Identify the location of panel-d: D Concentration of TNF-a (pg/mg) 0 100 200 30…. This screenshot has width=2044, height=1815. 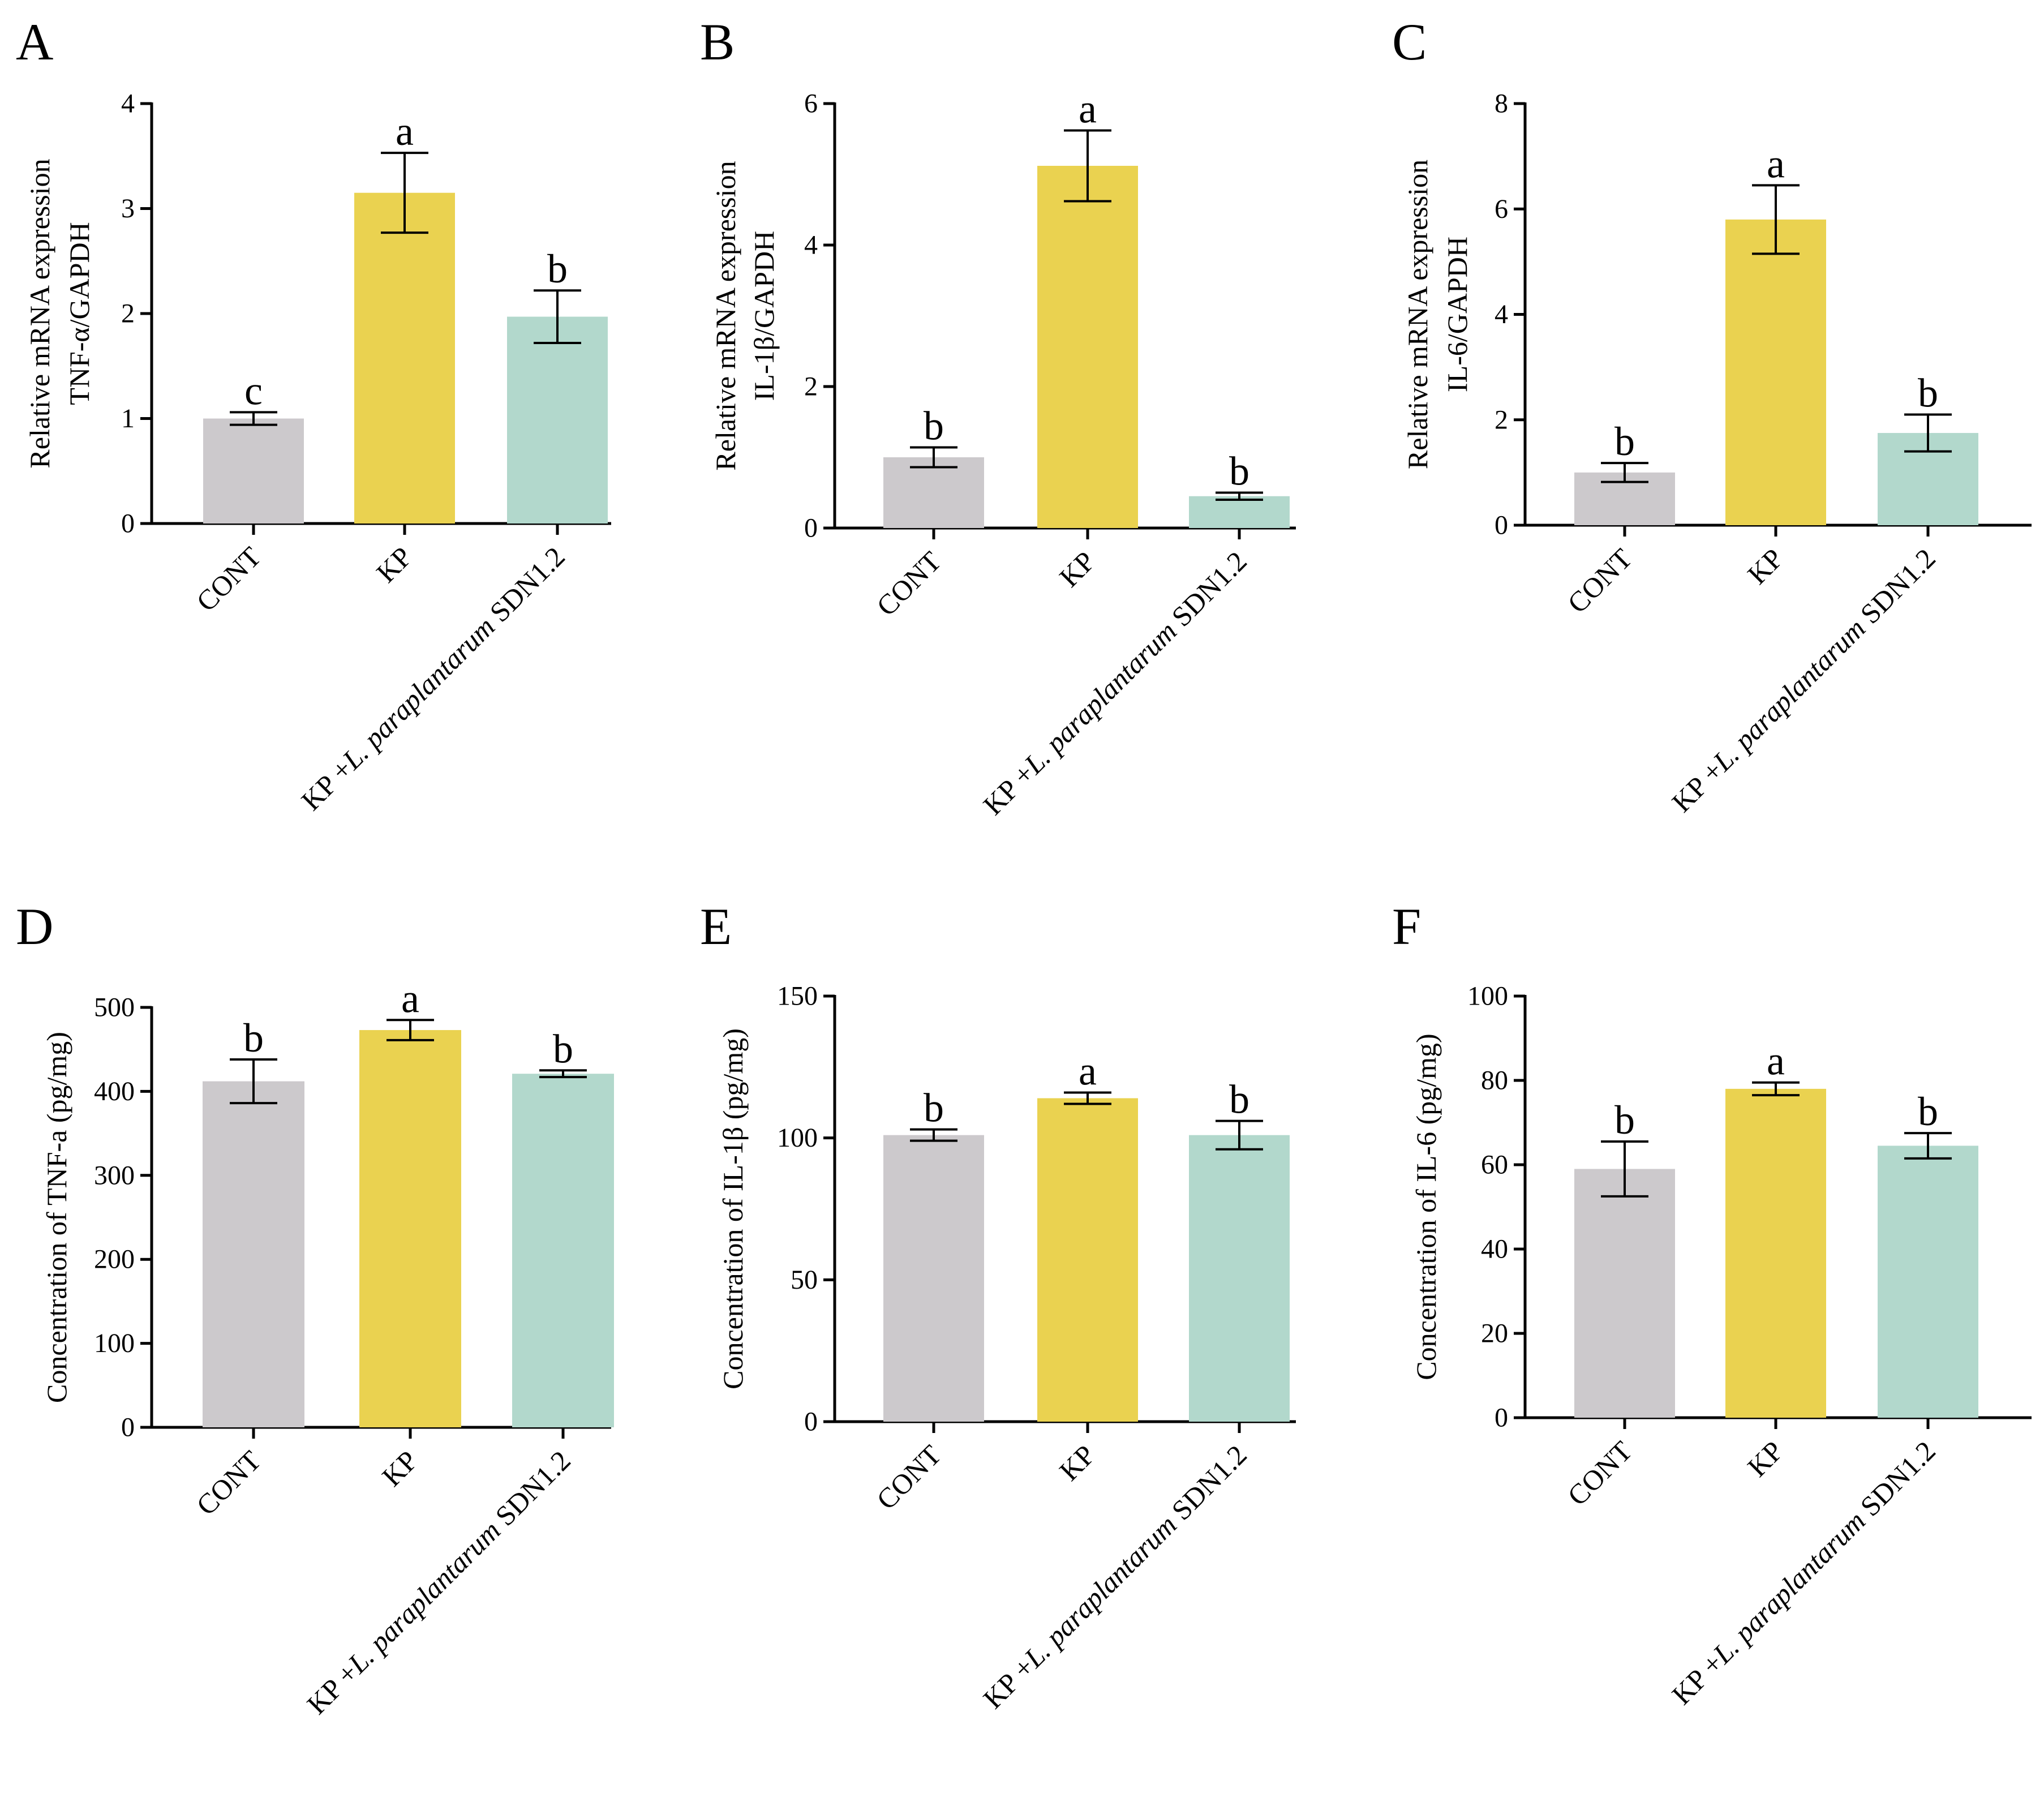
(315, 1309).